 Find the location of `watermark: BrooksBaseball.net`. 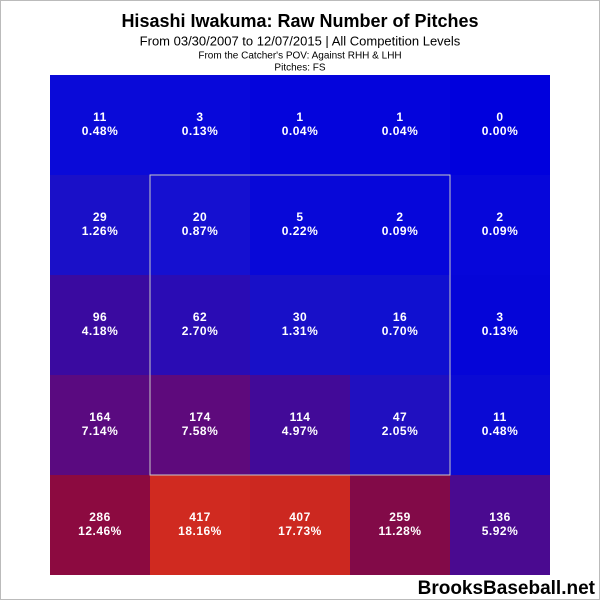

watermark: BrooksBaseball.net is located at coordinates (507, 588).